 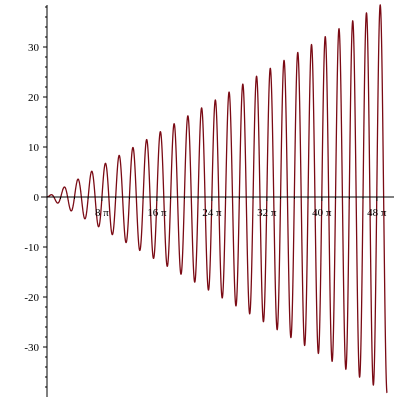 What do you see at coordinates (322, 213) in the screenshot?
I see `x-tick-label: 40 π` at bounding box center [322, 213].